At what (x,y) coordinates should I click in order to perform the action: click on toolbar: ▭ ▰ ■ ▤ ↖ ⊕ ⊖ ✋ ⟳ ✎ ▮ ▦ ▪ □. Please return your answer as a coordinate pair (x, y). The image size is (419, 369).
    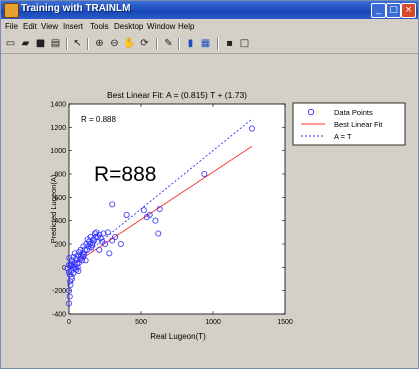
    Looking at the image, I should click on (209, 44).